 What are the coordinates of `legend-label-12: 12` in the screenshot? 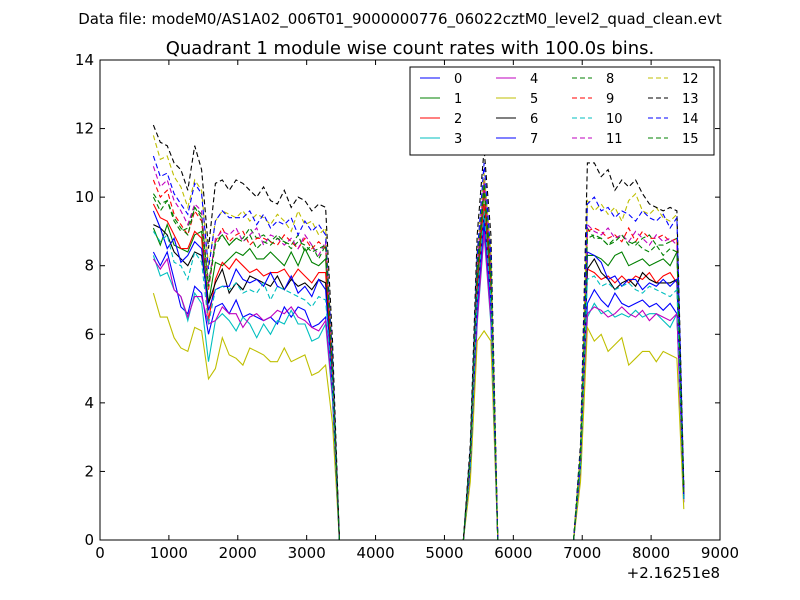 It's located at (690, 79).